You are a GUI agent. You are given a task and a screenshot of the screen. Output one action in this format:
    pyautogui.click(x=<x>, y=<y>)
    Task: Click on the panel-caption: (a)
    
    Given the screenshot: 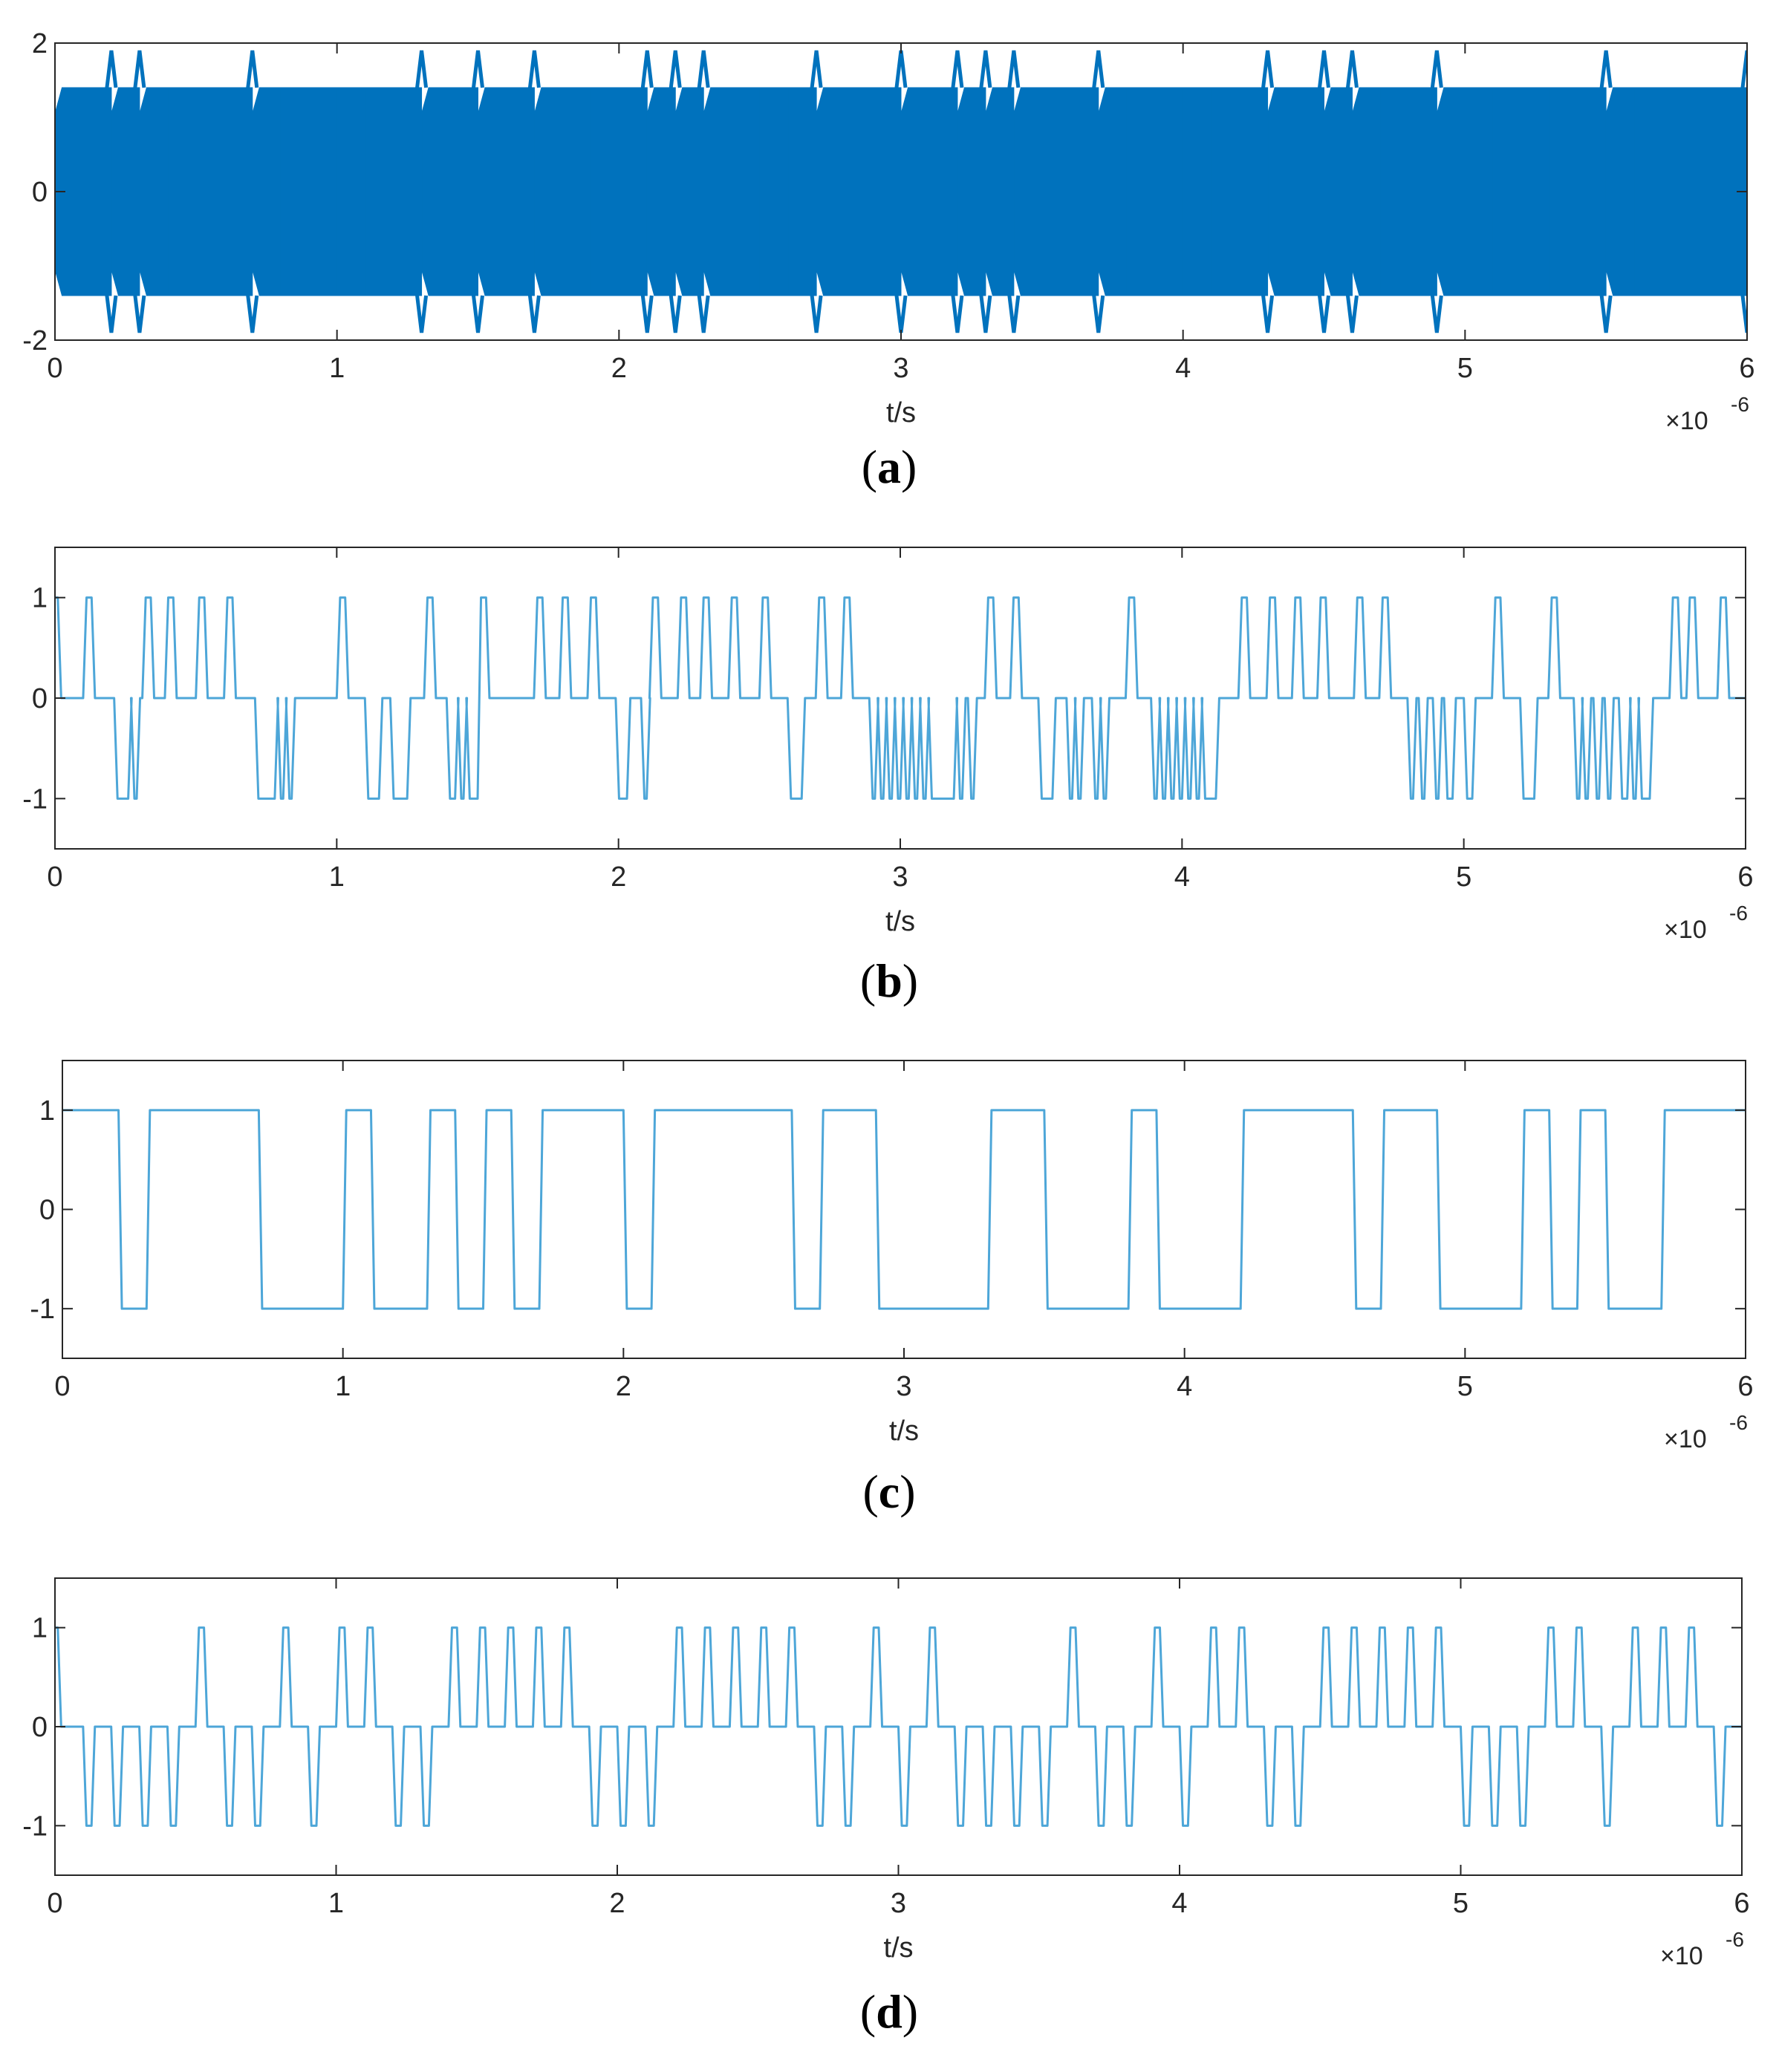 What is the action you would take?
    pyautogui.click(x=889, y=466)
    